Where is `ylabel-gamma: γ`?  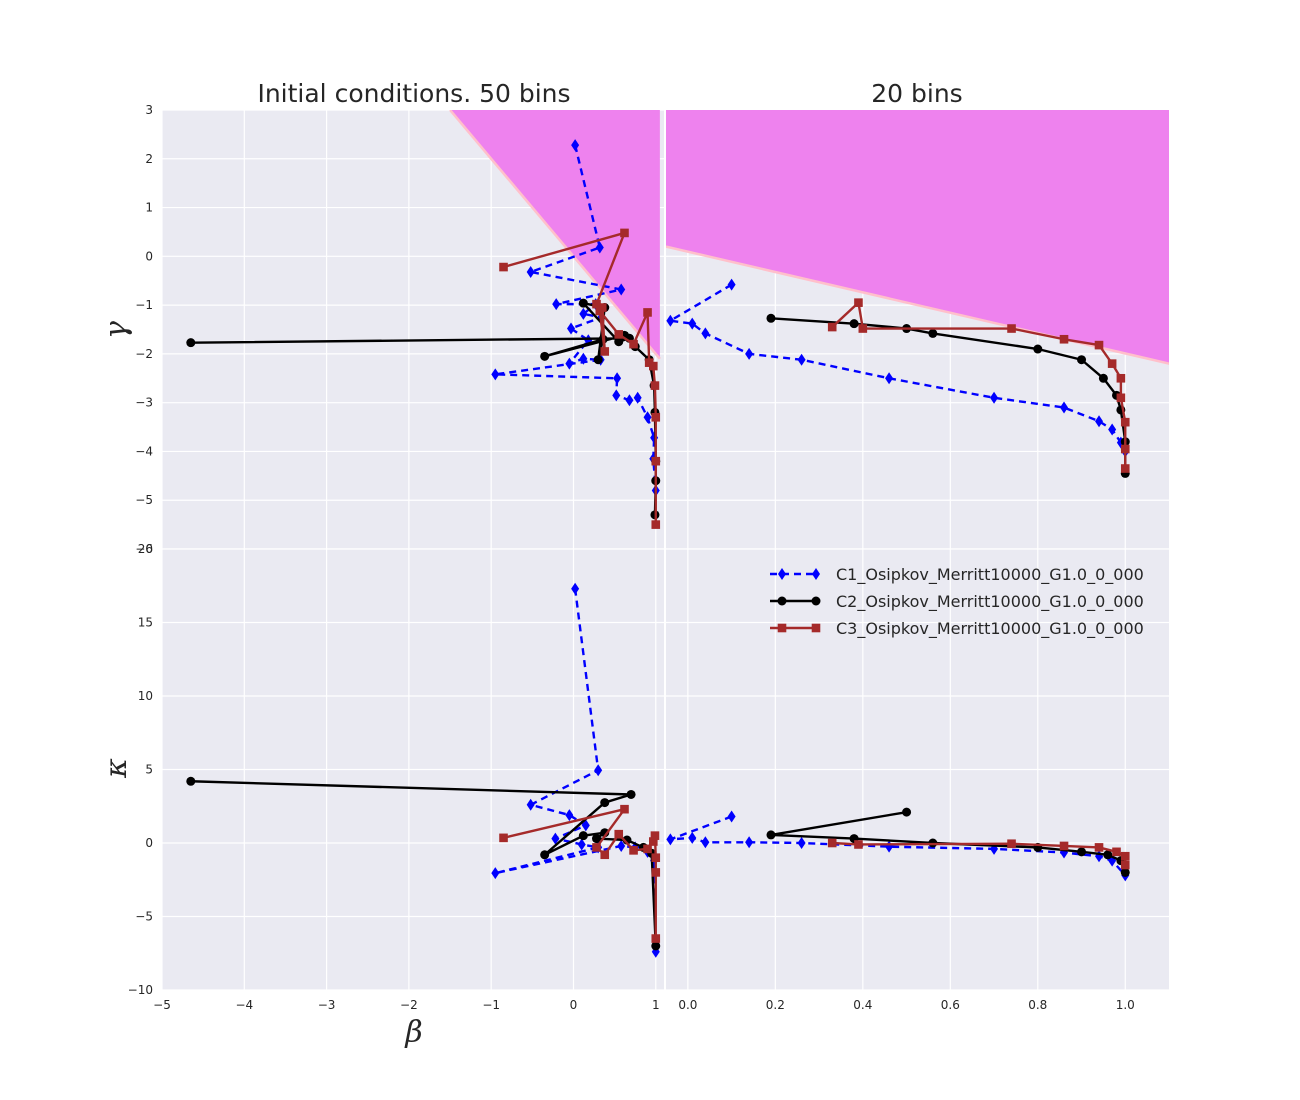 ylabel-gamma: γ is located at coordinates (116, 330).